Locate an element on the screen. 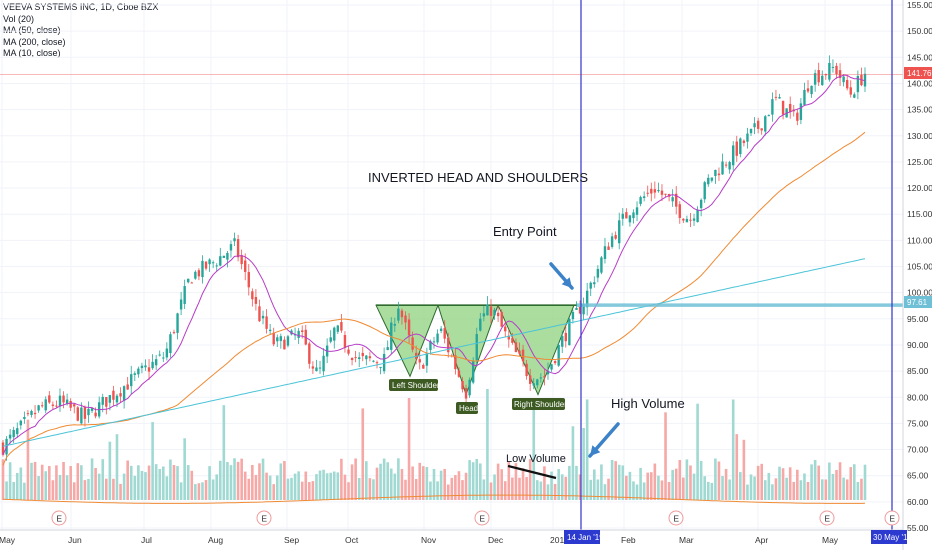 The image size is (932, 550). legend-ma200: MA (200, close) is located at coordinates (34, 41).